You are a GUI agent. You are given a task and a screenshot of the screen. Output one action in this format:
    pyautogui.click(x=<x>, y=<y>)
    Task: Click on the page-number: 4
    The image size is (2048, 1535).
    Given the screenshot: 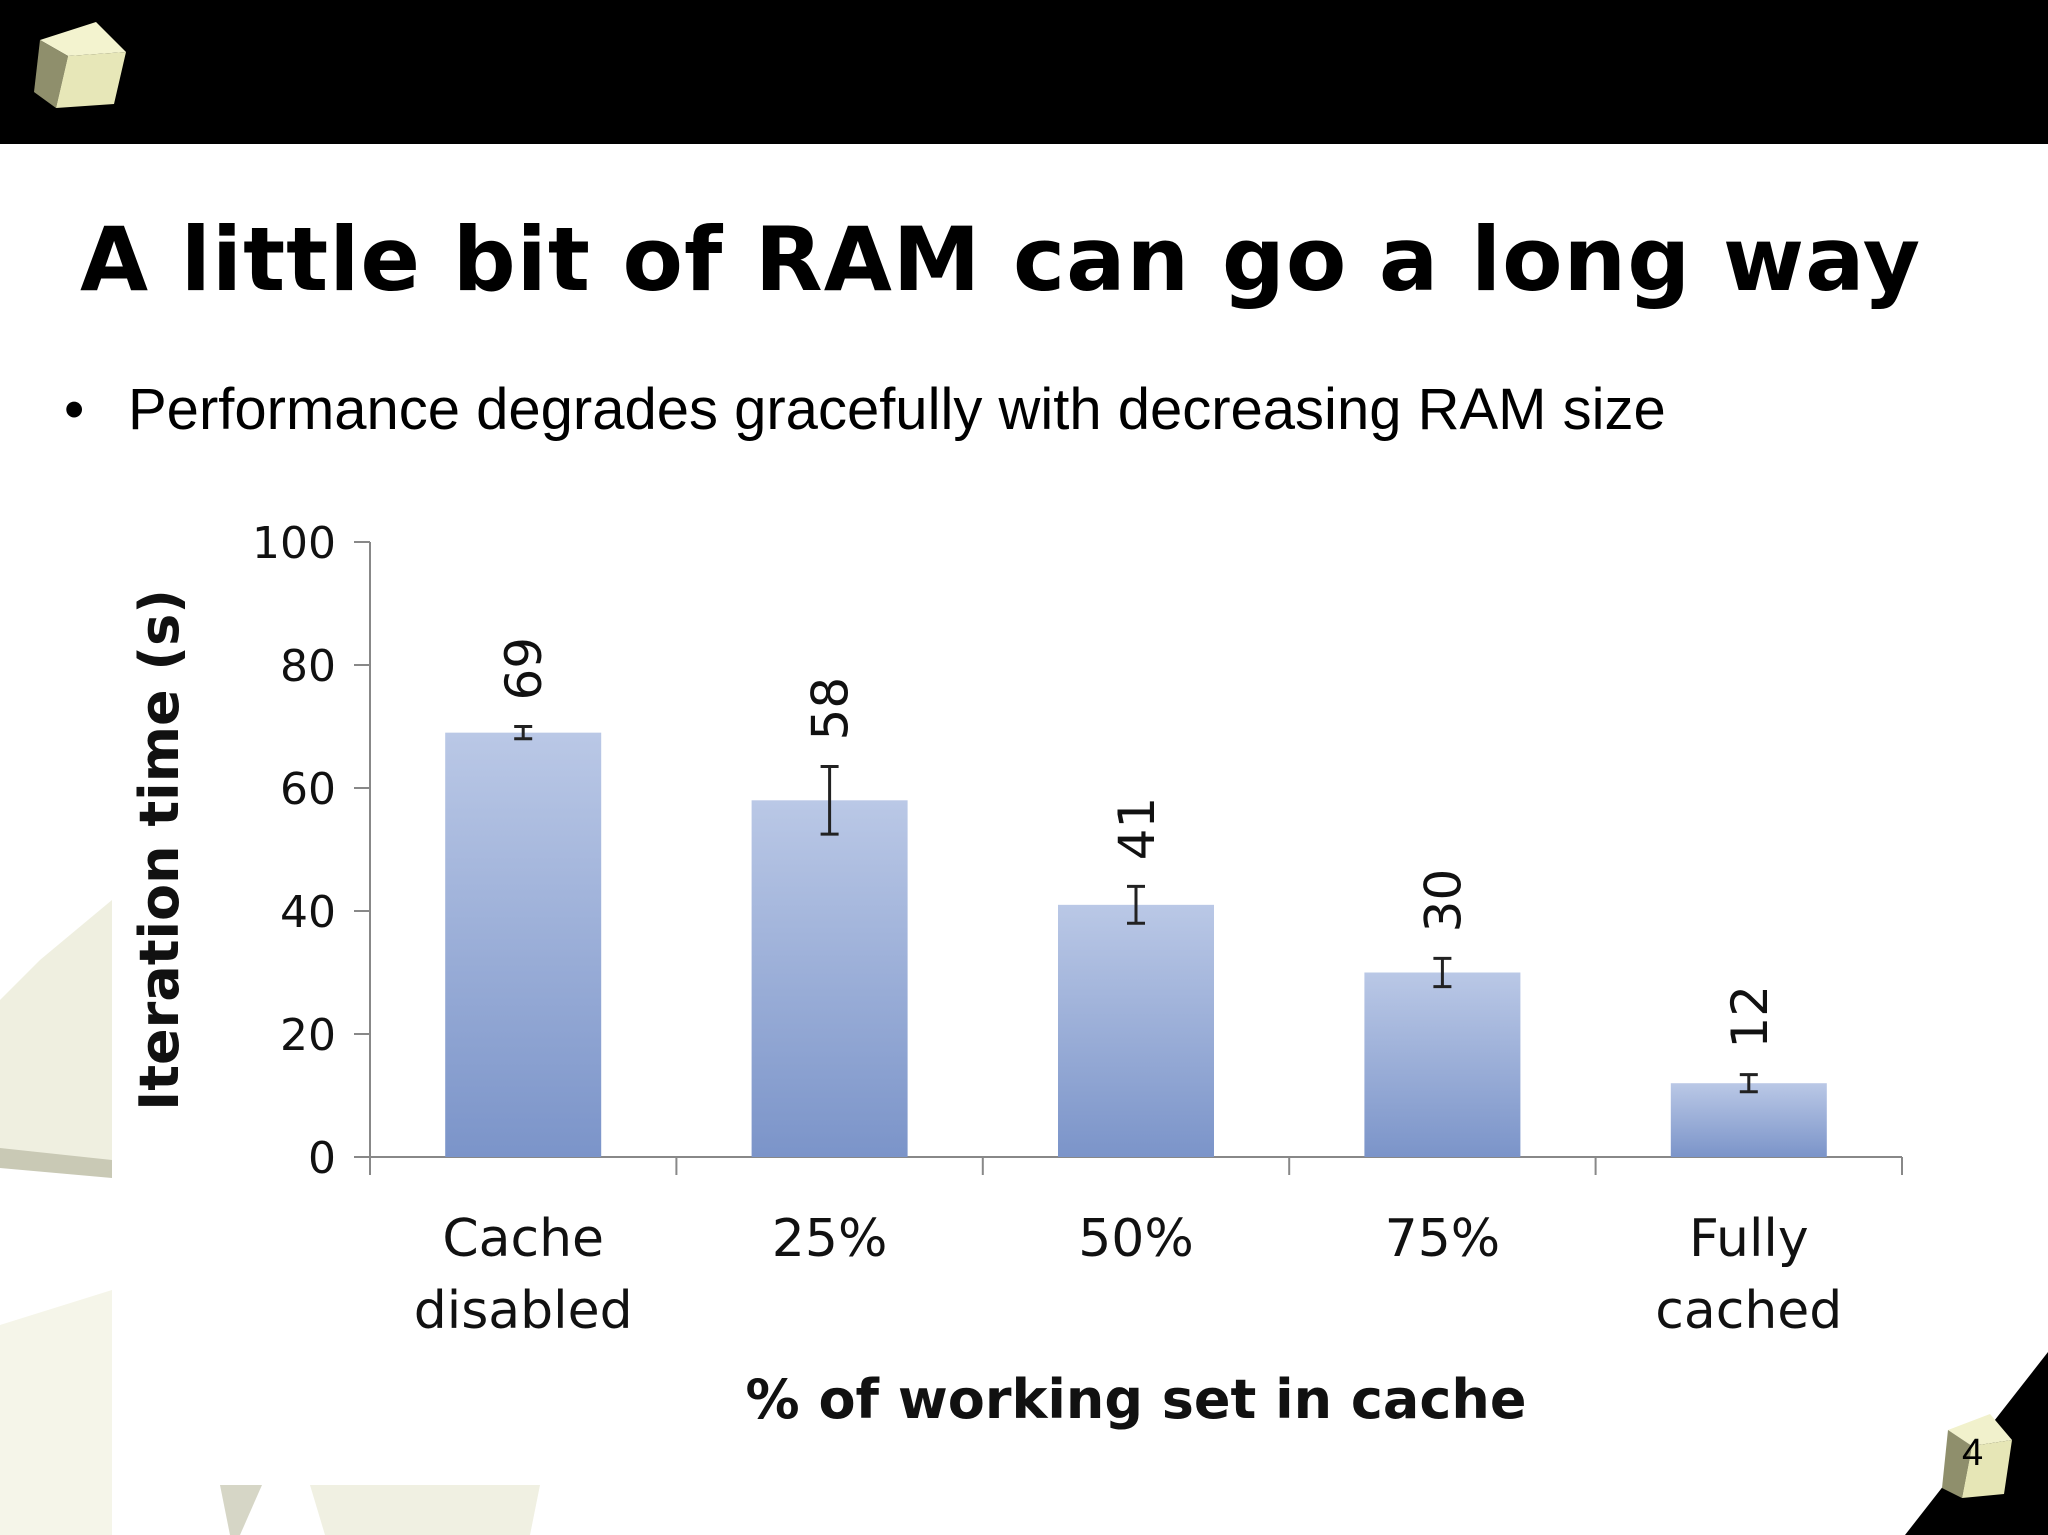 What is the action you would take?
    pyautogui.click(x=1973, y=1453)
    